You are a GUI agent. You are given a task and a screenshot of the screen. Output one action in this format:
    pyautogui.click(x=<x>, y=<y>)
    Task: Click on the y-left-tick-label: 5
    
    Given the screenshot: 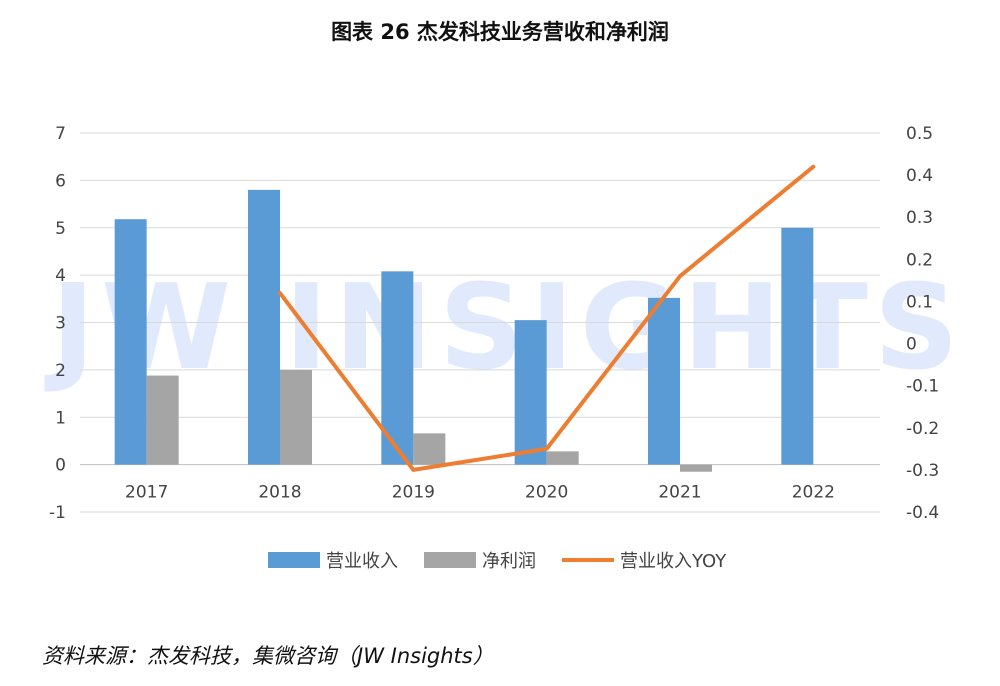 What is the action you would take?
    pyautogui.click(x=60, y=229)
    